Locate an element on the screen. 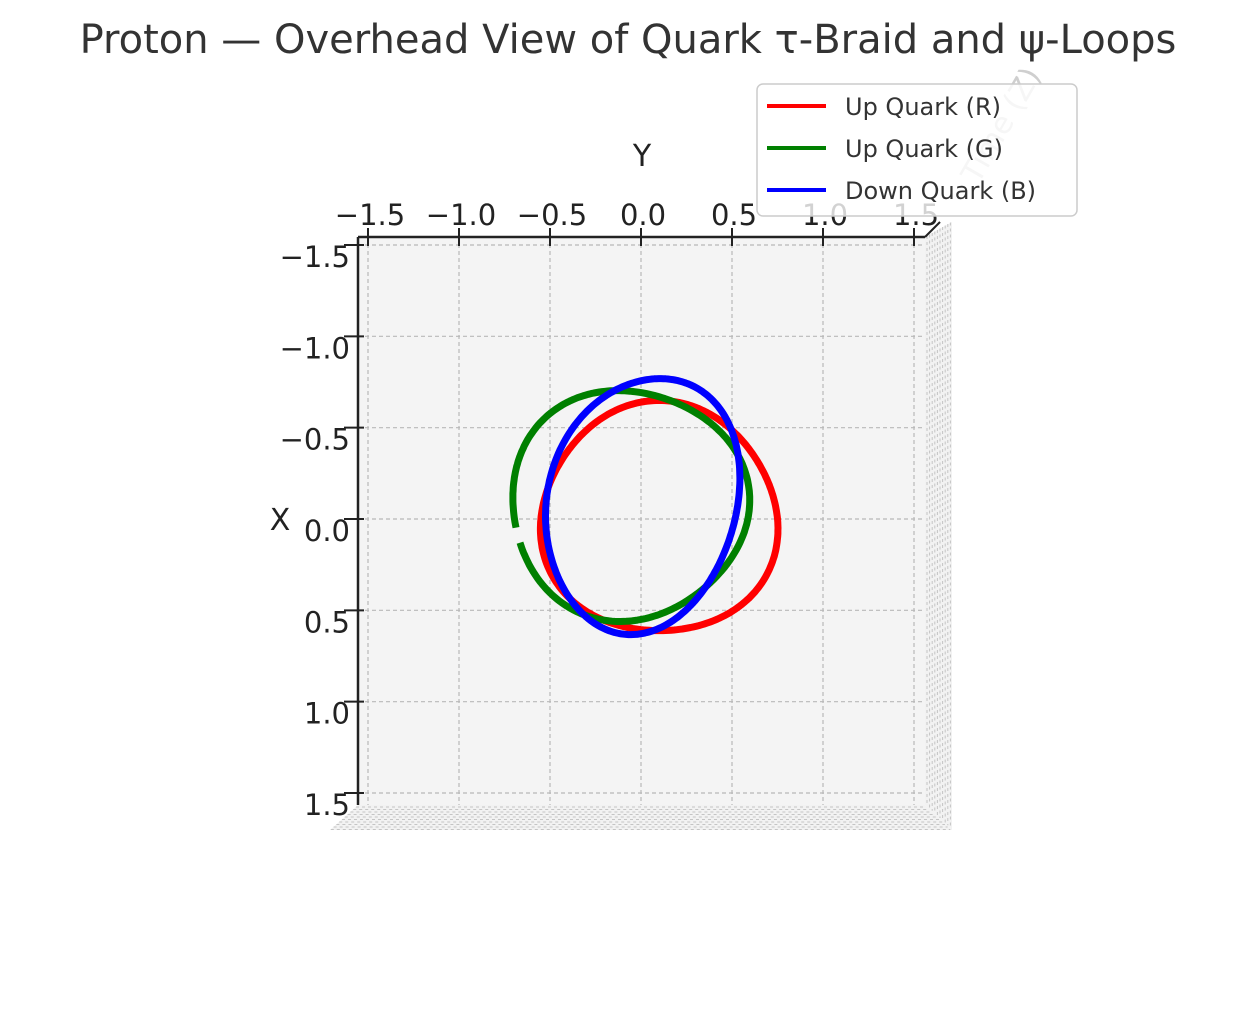  legend-label-down-b: Down Quark (B) is located at coordinates (940, 191).